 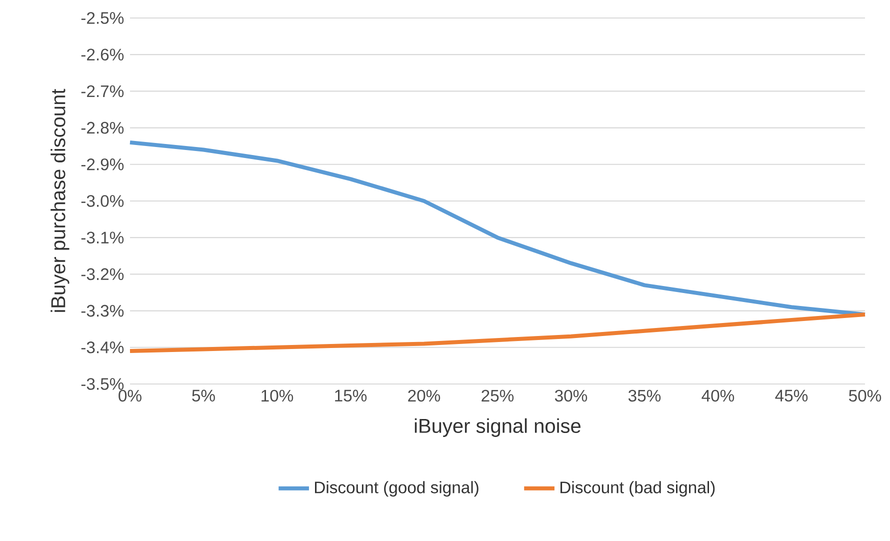 What do you see at coordinates (102, 54) in the screenshot?
I see `y-tick-label: -2.6%` at bounding box center [102, 54].